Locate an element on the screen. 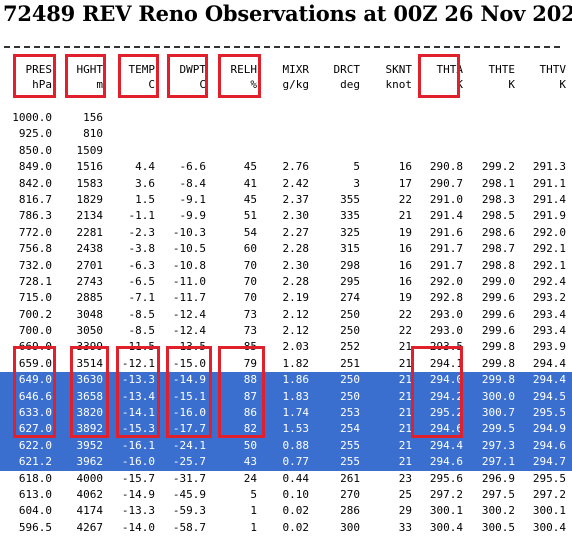  column-name: TEMP is located at coordinates (142, 69).